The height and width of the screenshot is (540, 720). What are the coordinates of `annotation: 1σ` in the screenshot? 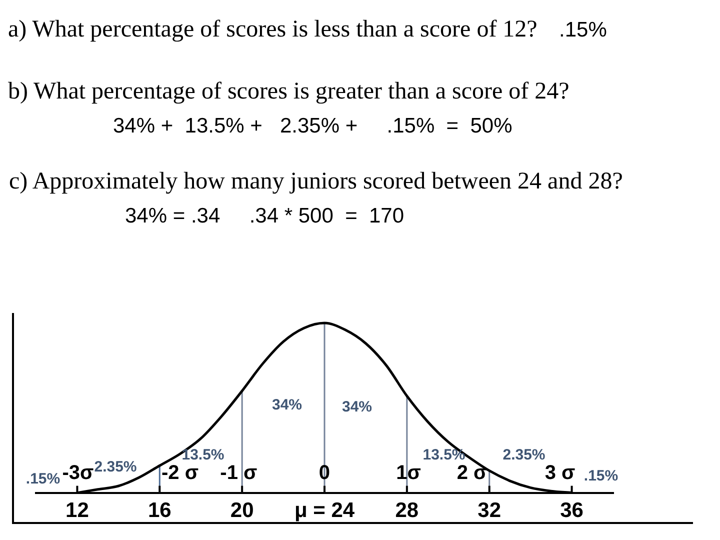 It's located at (408, 473).